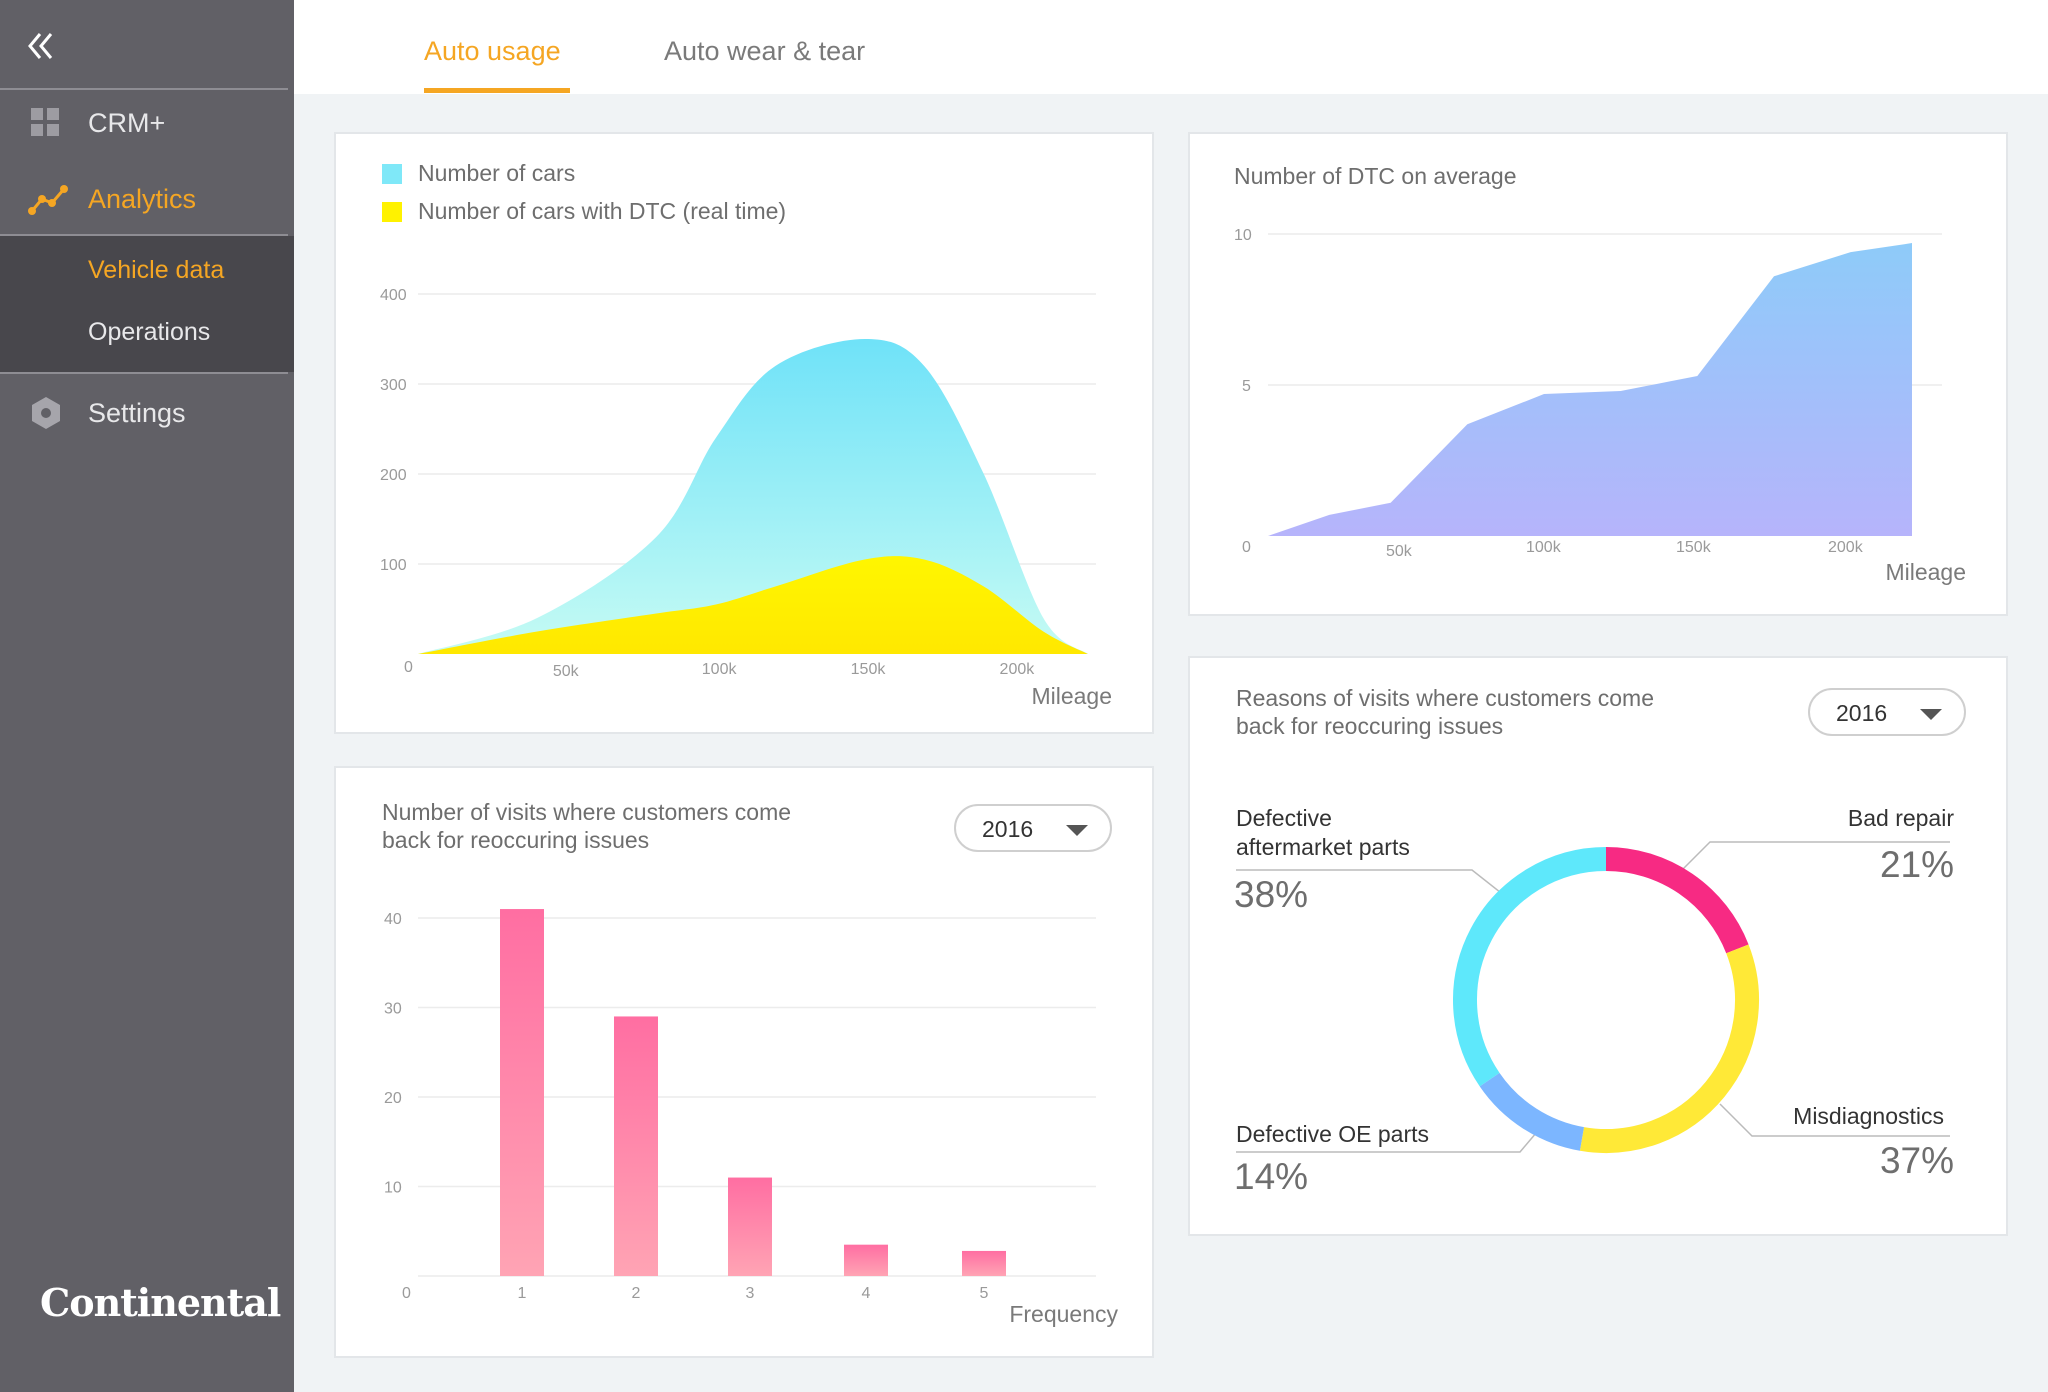 Image resolution: width=2048 pixels, height=1392 pixels. I want to click on donut-slice-misdiagnostics, so click(1669, 1048).